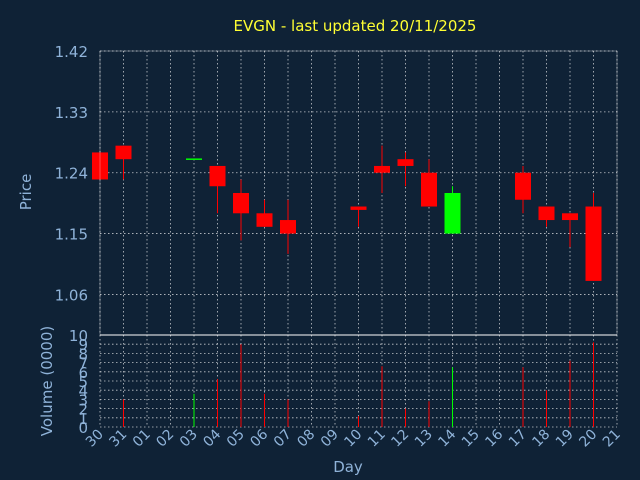  I want to click on volume-tick-label: 8, so click(83, 354).